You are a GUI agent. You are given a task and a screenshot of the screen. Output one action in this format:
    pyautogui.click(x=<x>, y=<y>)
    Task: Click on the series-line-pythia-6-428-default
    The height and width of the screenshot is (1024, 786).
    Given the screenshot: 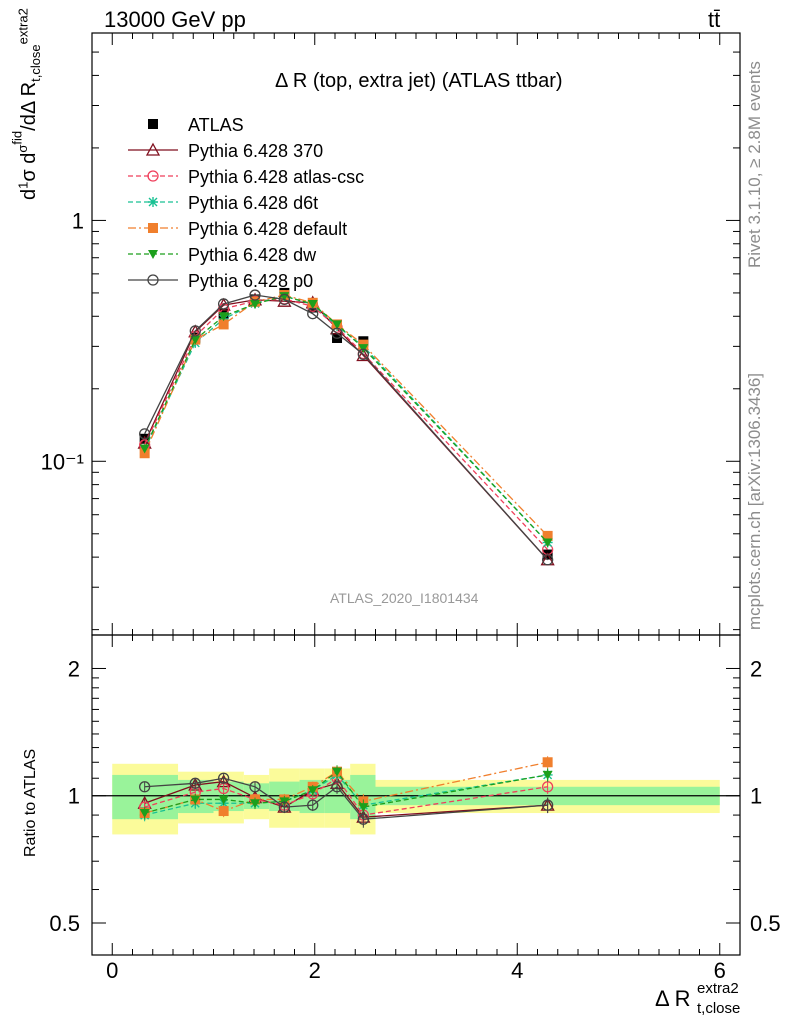 What is the action you would take?
    pyautogui.click(x=346, y=415)
    